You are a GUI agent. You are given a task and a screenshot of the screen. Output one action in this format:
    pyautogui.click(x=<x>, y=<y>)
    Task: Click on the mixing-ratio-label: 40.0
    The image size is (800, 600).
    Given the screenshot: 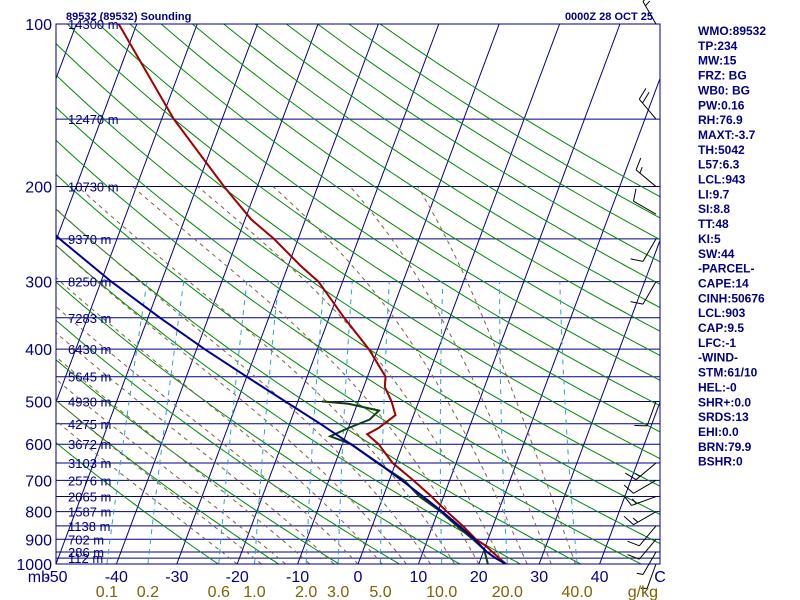 What is the action you would take?
    pyautogui.click(x=577, y=592)
    